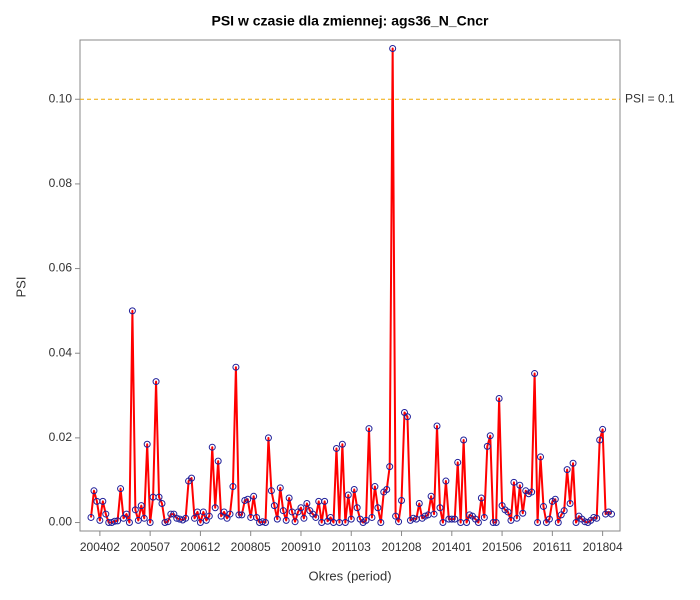 The image size is (700, 600). What do you see at coordinates (350, 21) in the screenshot?
I see `chart-title: PSI w czasie dla zmiennej: ags36_N_Cncr` at bounding box center [350, 21].